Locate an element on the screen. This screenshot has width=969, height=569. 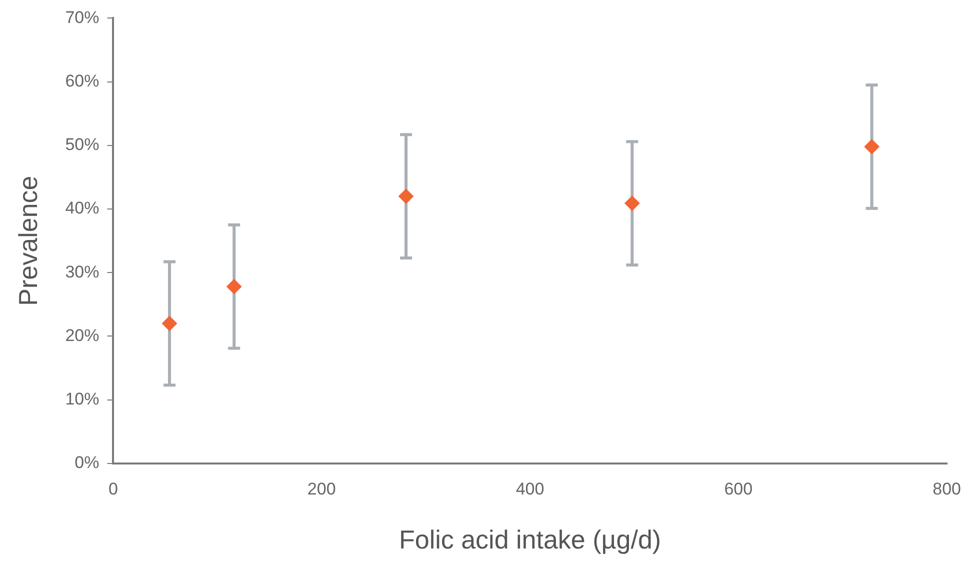
y-tick-label: 70% is located at coordinates (82, 17).